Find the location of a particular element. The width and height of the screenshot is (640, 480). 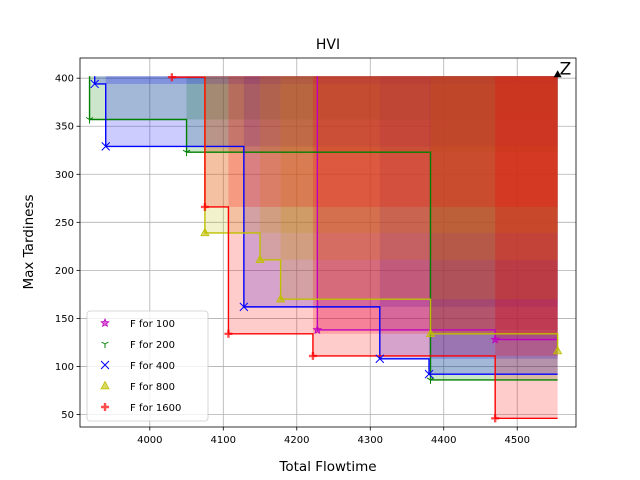

y-tick-label: 150 is located at coordinates (64, 319).